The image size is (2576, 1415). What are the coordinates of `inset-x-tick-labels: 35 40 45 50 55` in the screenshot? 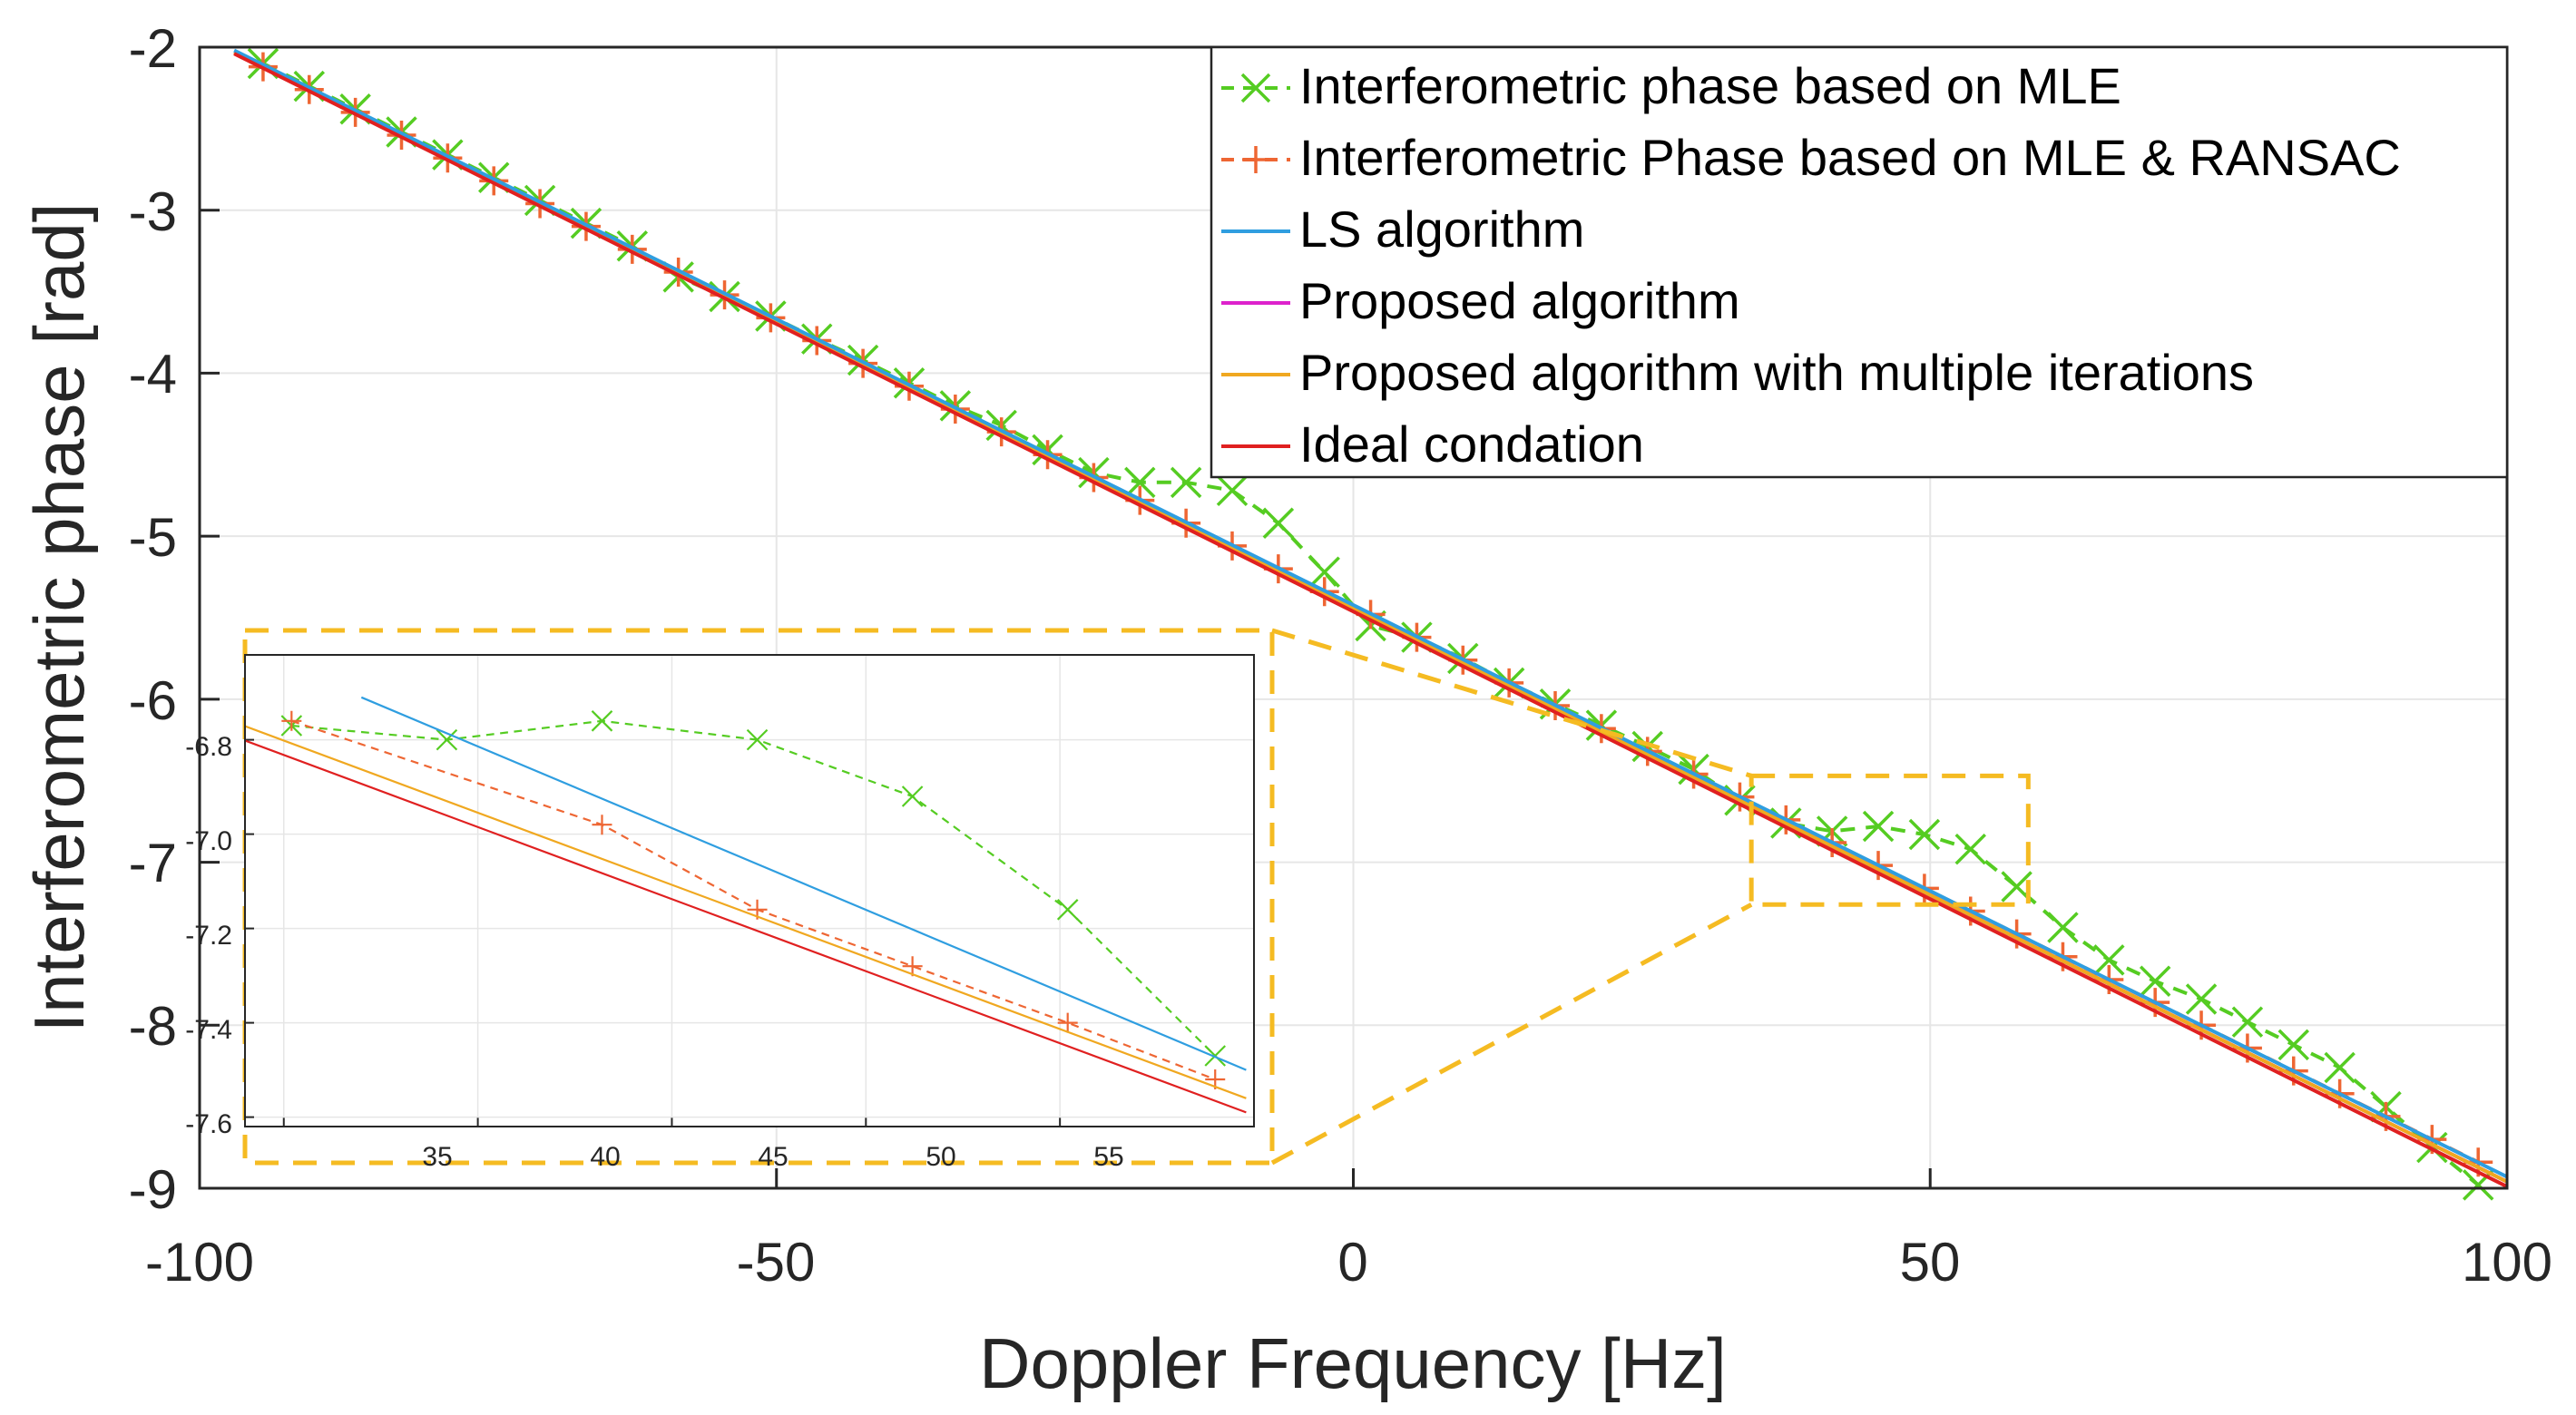 It's located at (772, 1157).